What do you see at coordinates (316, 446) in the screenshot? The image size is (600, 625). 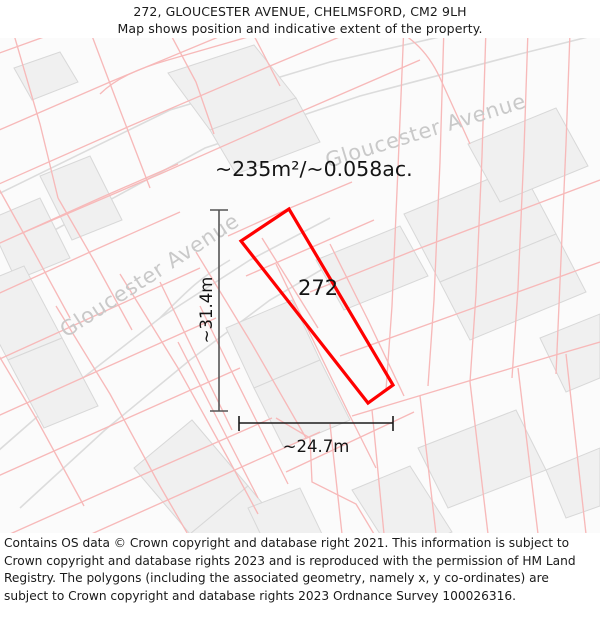 I see `dimension-horizontal-label: ~24.7m` at bounding box center [316, 446].